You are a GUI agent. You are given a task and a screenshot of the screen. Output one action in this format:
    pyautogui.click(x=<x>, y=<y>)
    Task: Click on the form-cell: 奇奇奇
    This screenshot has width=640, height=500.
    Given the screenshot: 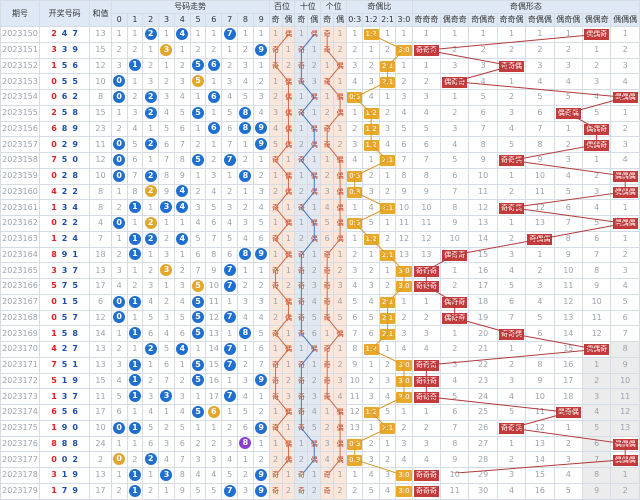 What is the action you would take?
    pyautogui.click(x=426, y=475)
    